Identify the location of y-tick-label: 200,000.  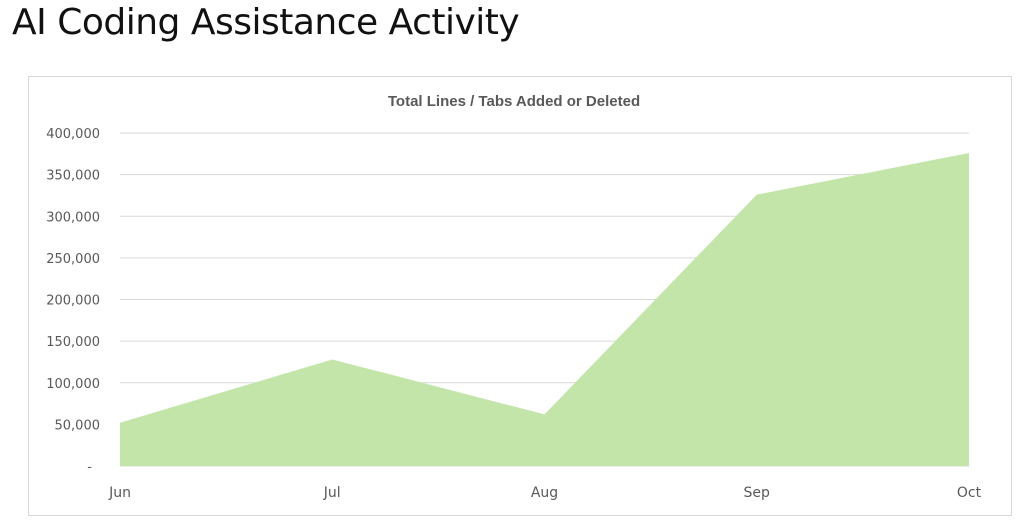
(73, 301).